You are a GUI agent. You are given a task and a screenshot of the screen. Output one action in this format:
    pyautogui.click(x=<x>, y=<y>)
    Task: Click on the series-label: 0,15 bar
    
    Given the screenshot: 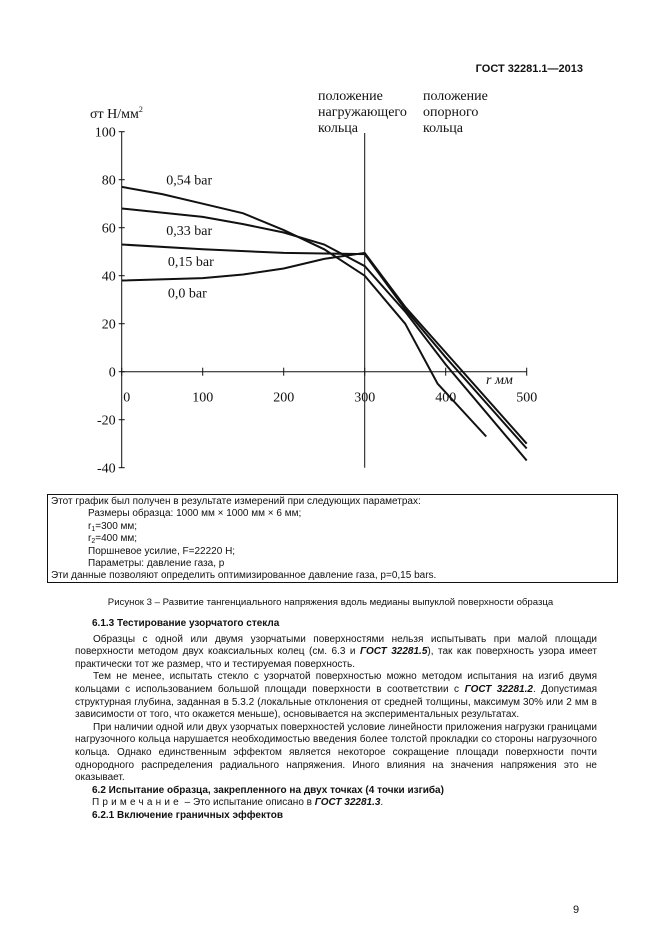 What is the action you would take?
    pyautogui.click(x=191, y=262)
    